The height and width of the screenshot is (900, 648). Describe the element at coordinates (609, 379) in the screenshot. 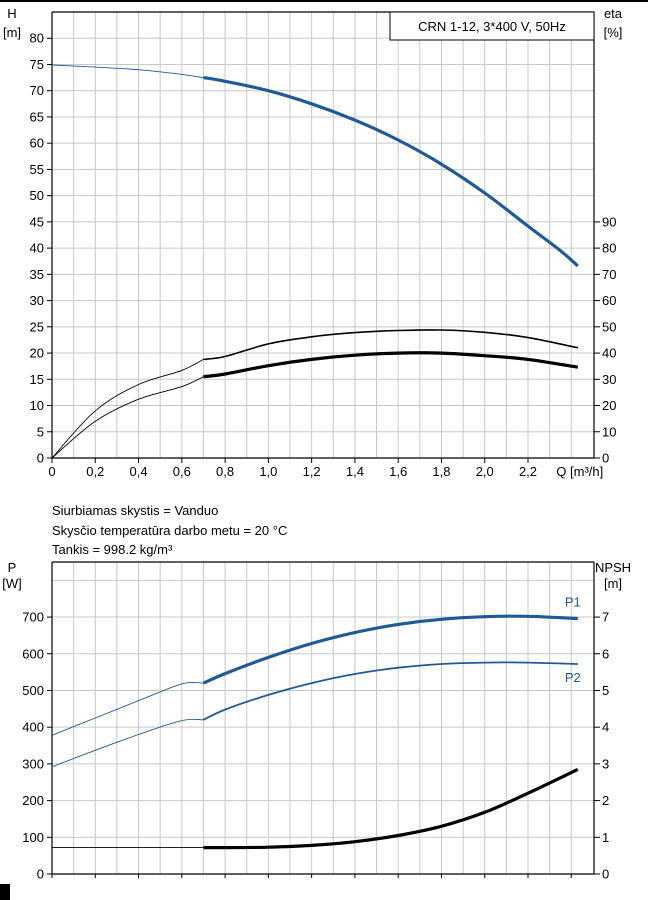

I see `y-right-tick-label: 30` at that location.